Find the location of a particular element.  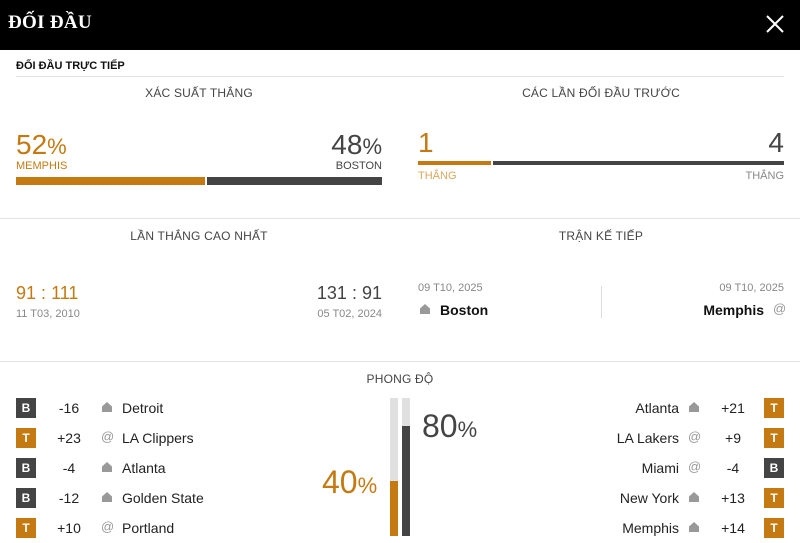

point-diff: -16 is located at coordinates (69, 408).